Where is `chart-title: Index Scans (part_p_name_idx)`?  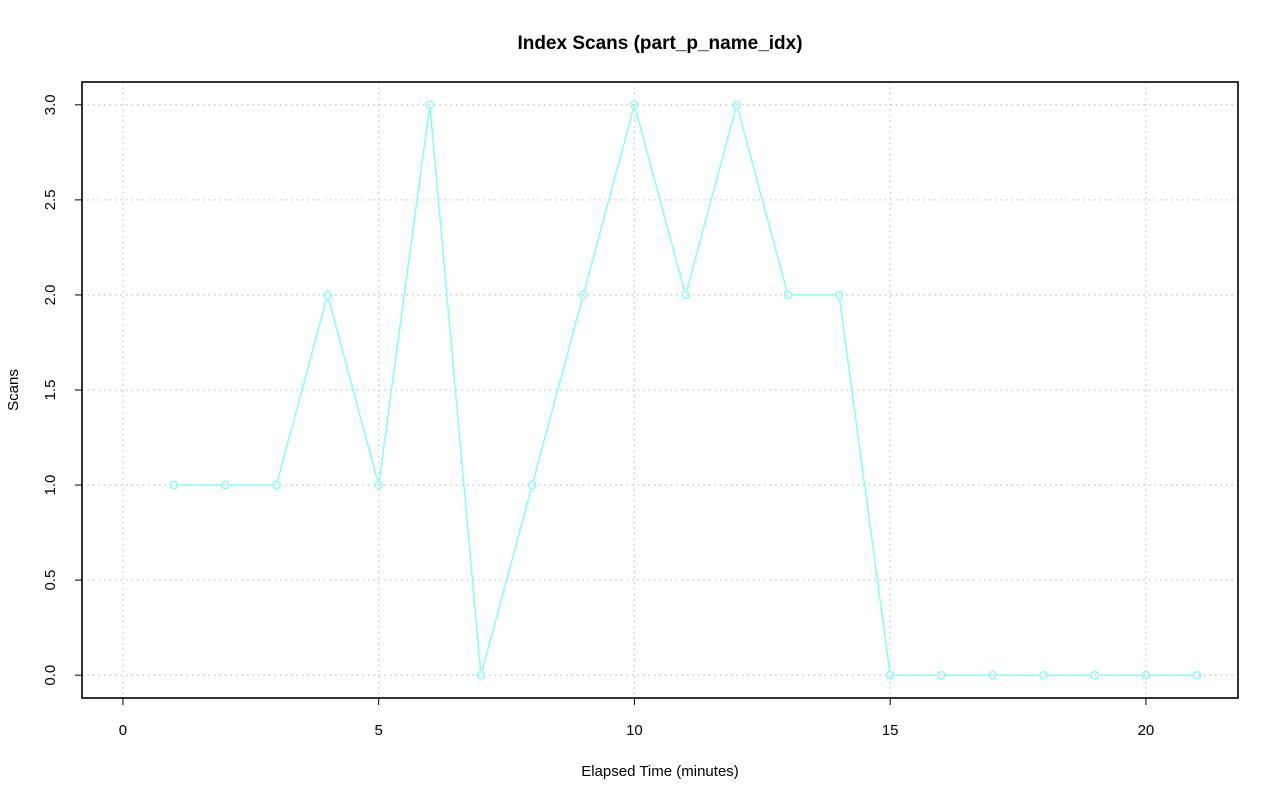 chart-title: Index Scans (part_p_name_idx) is located at coordinates (659, 43).